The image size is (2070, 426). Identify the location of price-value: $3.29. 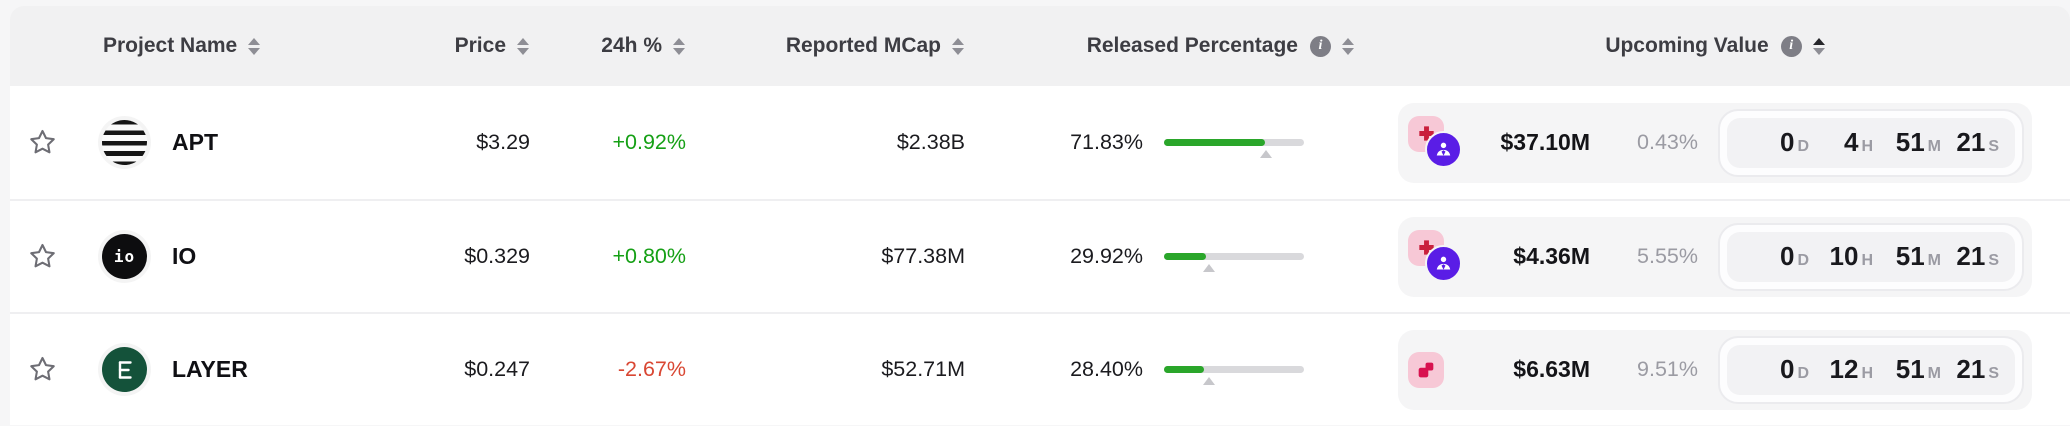
(503, 142).